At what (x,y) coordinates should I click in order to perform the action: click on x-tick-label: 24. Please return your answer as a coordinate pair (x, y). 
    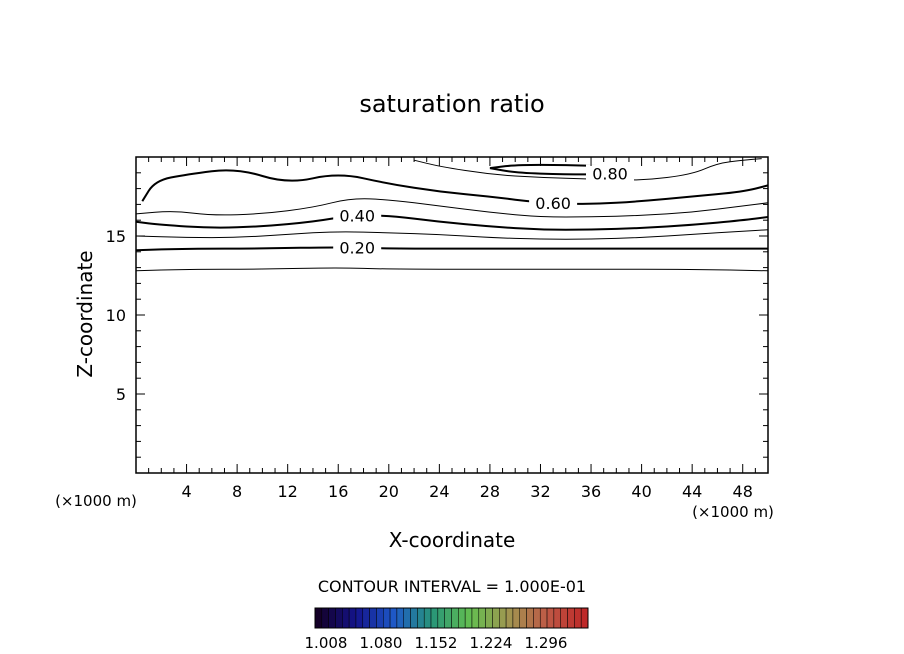
    Looking at the image, I should click on (439, 491).